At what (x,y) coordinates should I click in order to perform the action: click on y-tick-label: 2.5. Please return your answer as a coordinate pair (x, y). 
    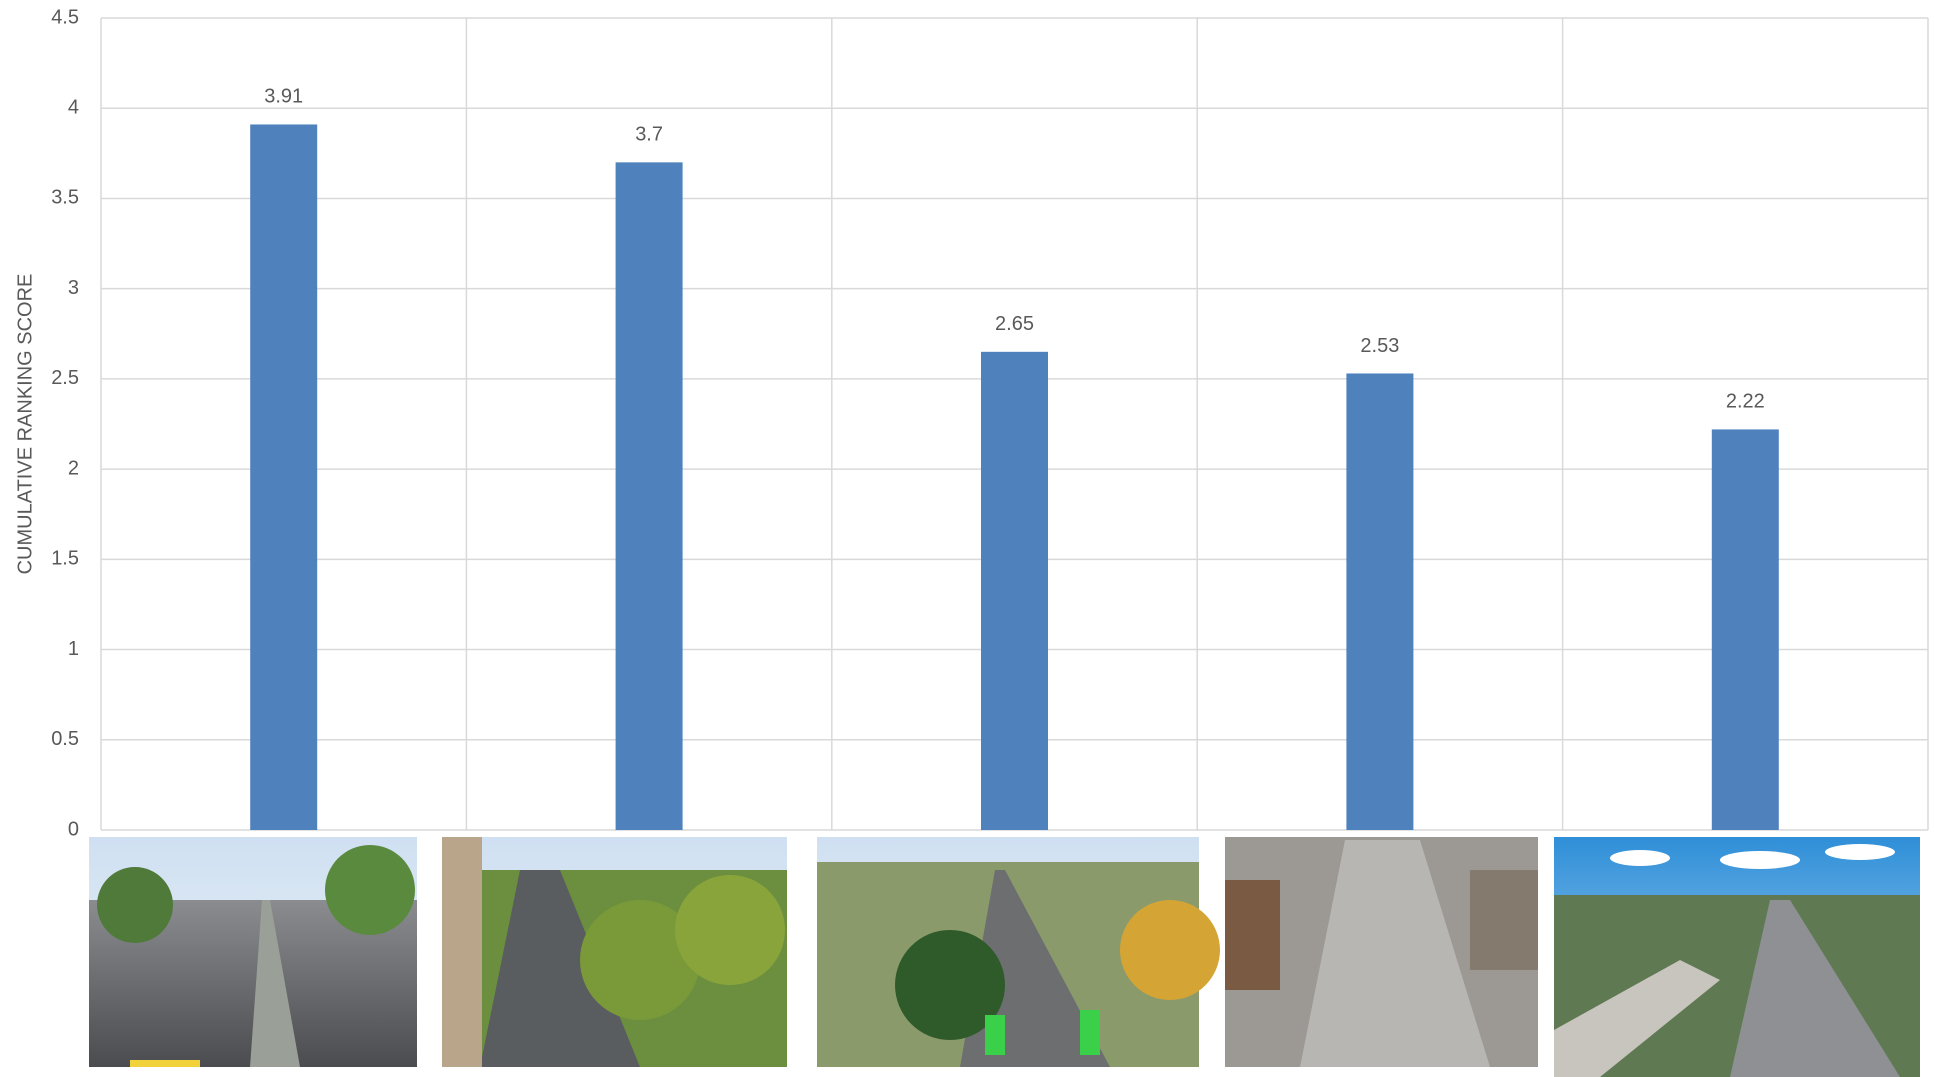
    Looking at the image, I should click on (65, 378).